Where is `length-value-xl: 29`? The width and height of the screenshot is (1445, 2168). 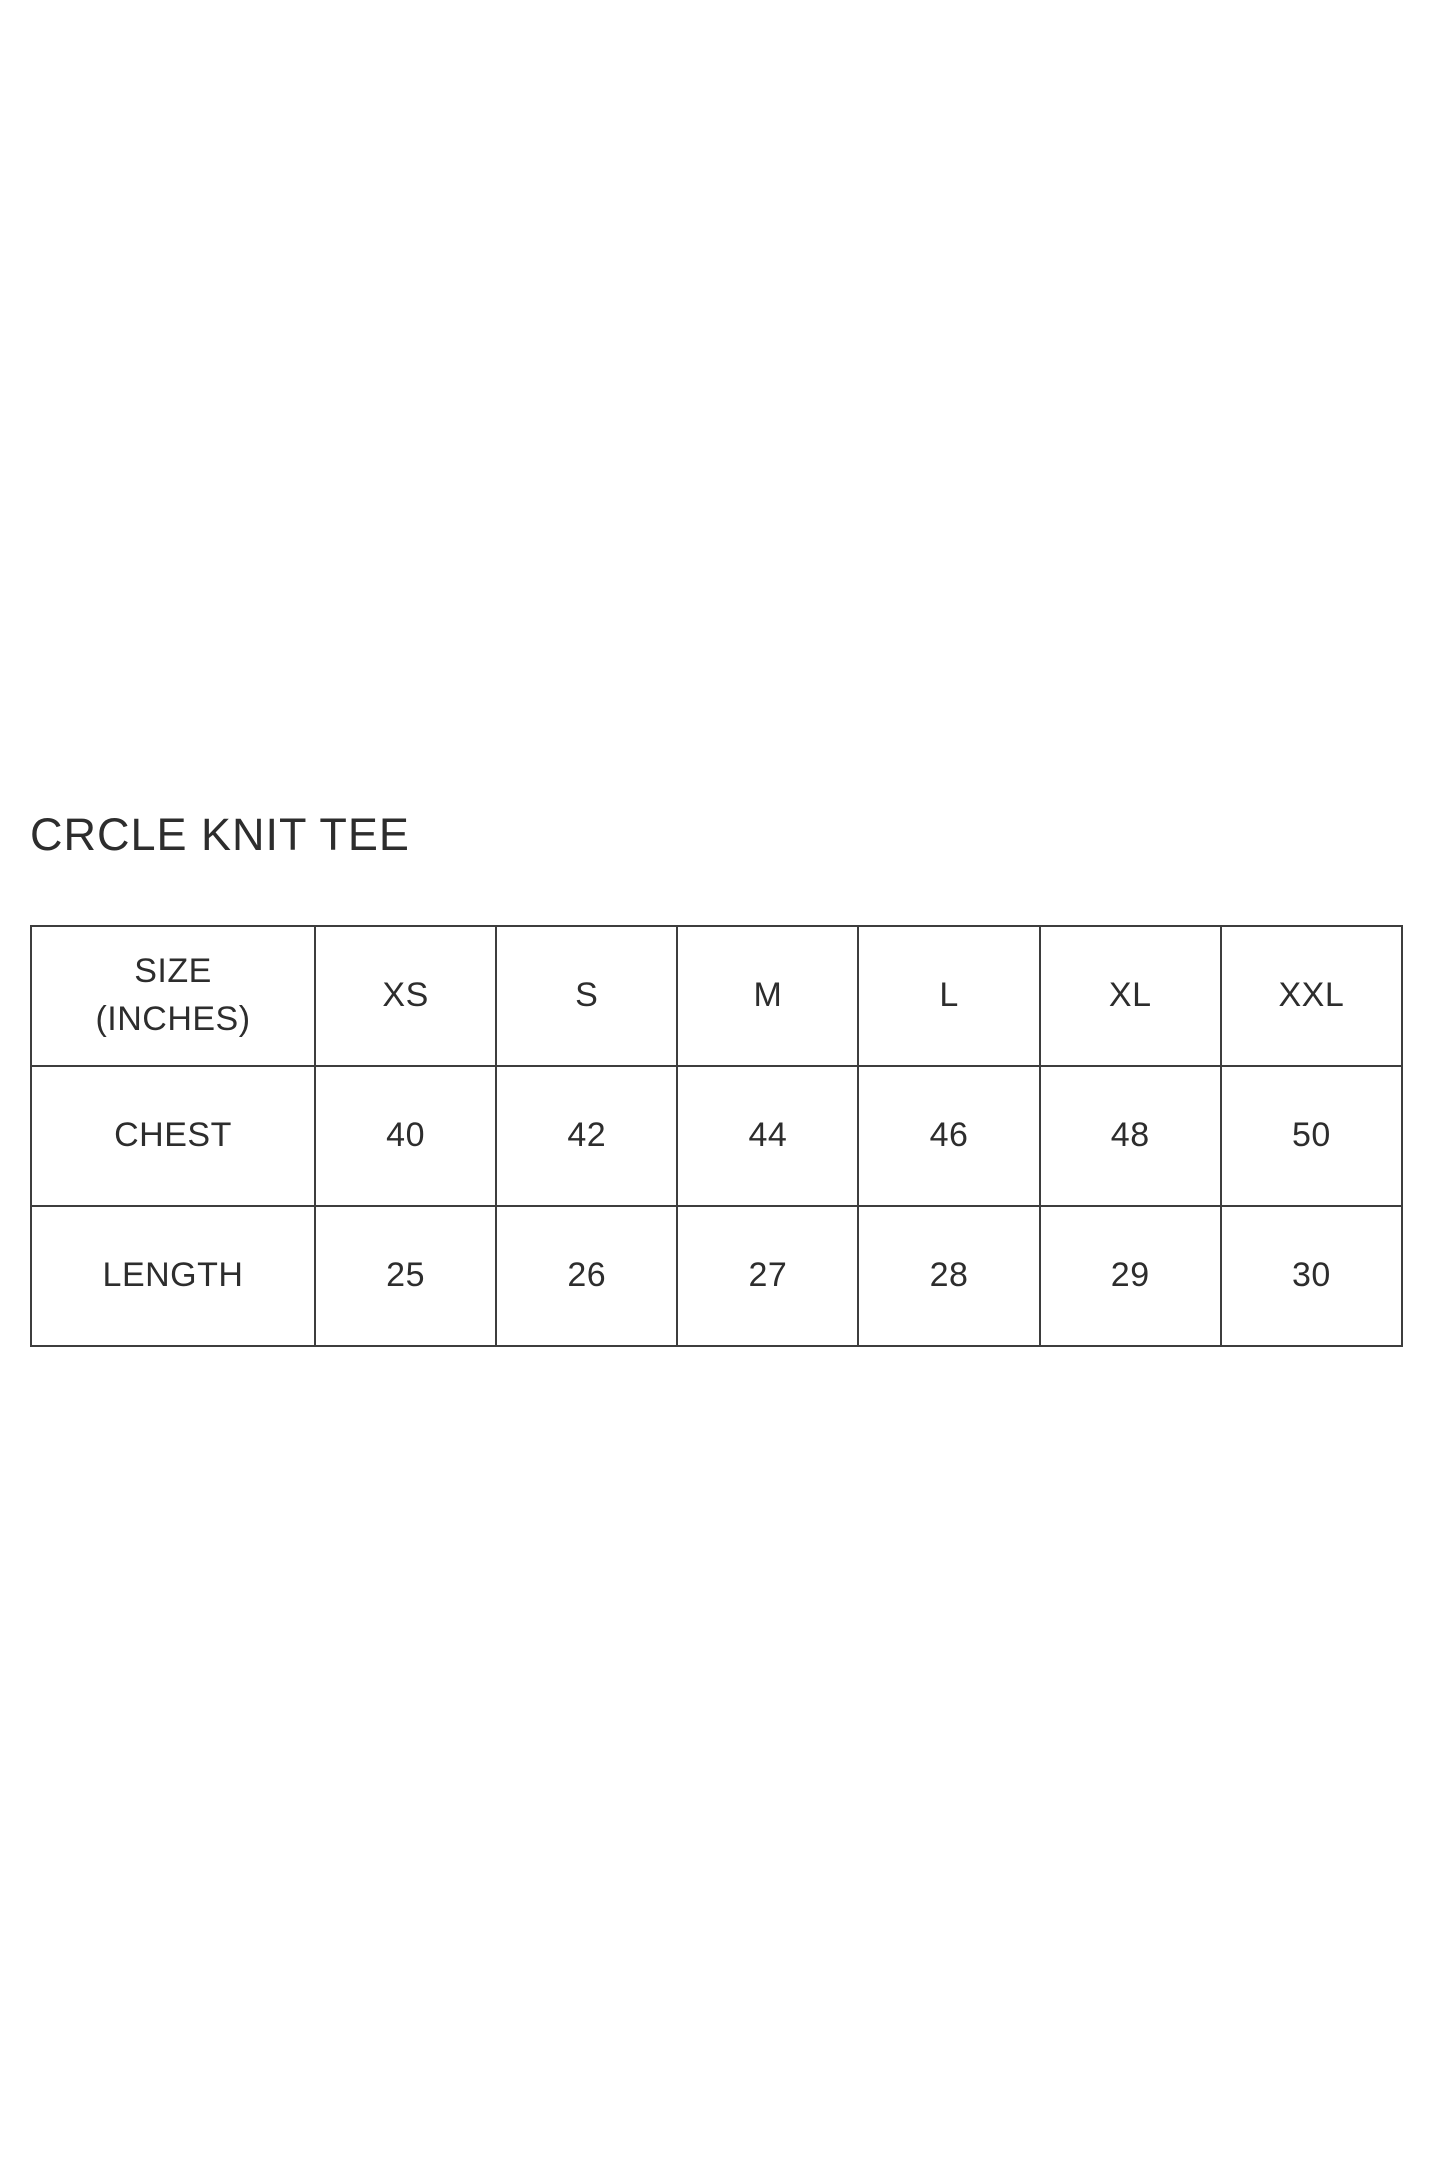 length-value-xl: 29 is located at coordinates (1130, 1276).